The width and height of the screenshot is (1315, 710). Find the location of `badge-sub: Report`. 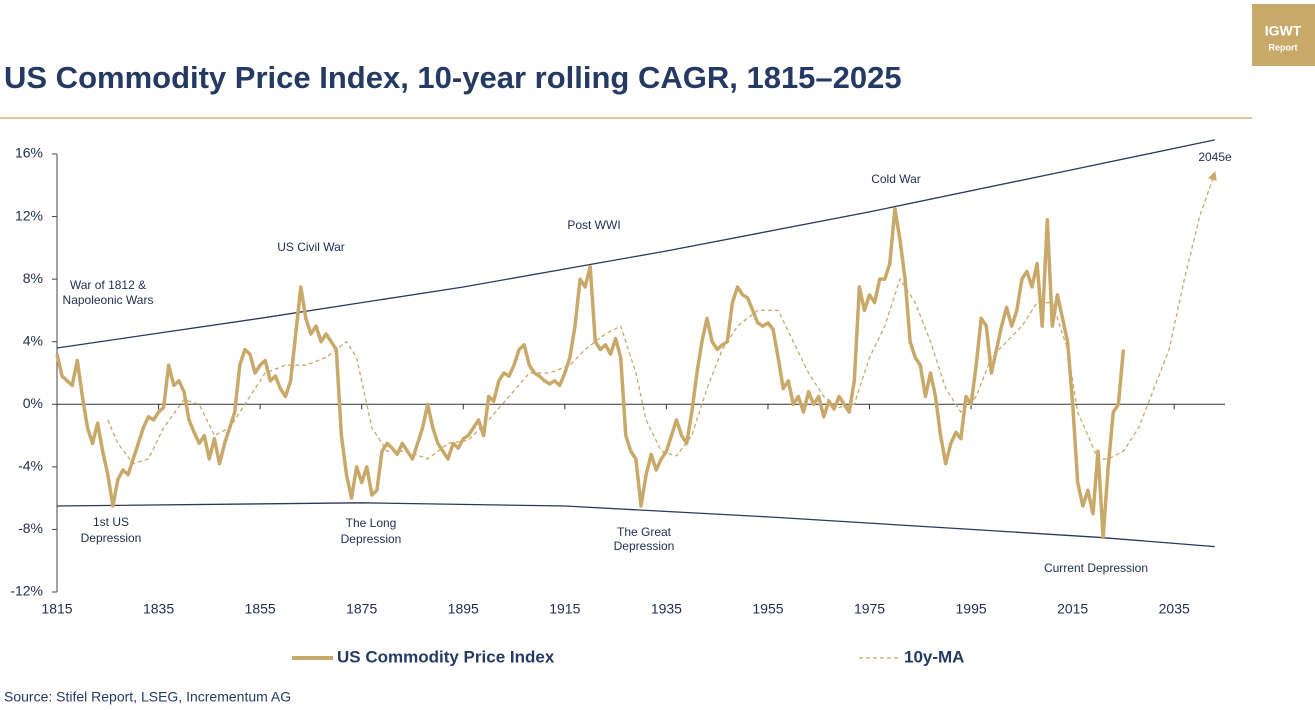

badge-sub: Report is located at coordinates (1283, 47).